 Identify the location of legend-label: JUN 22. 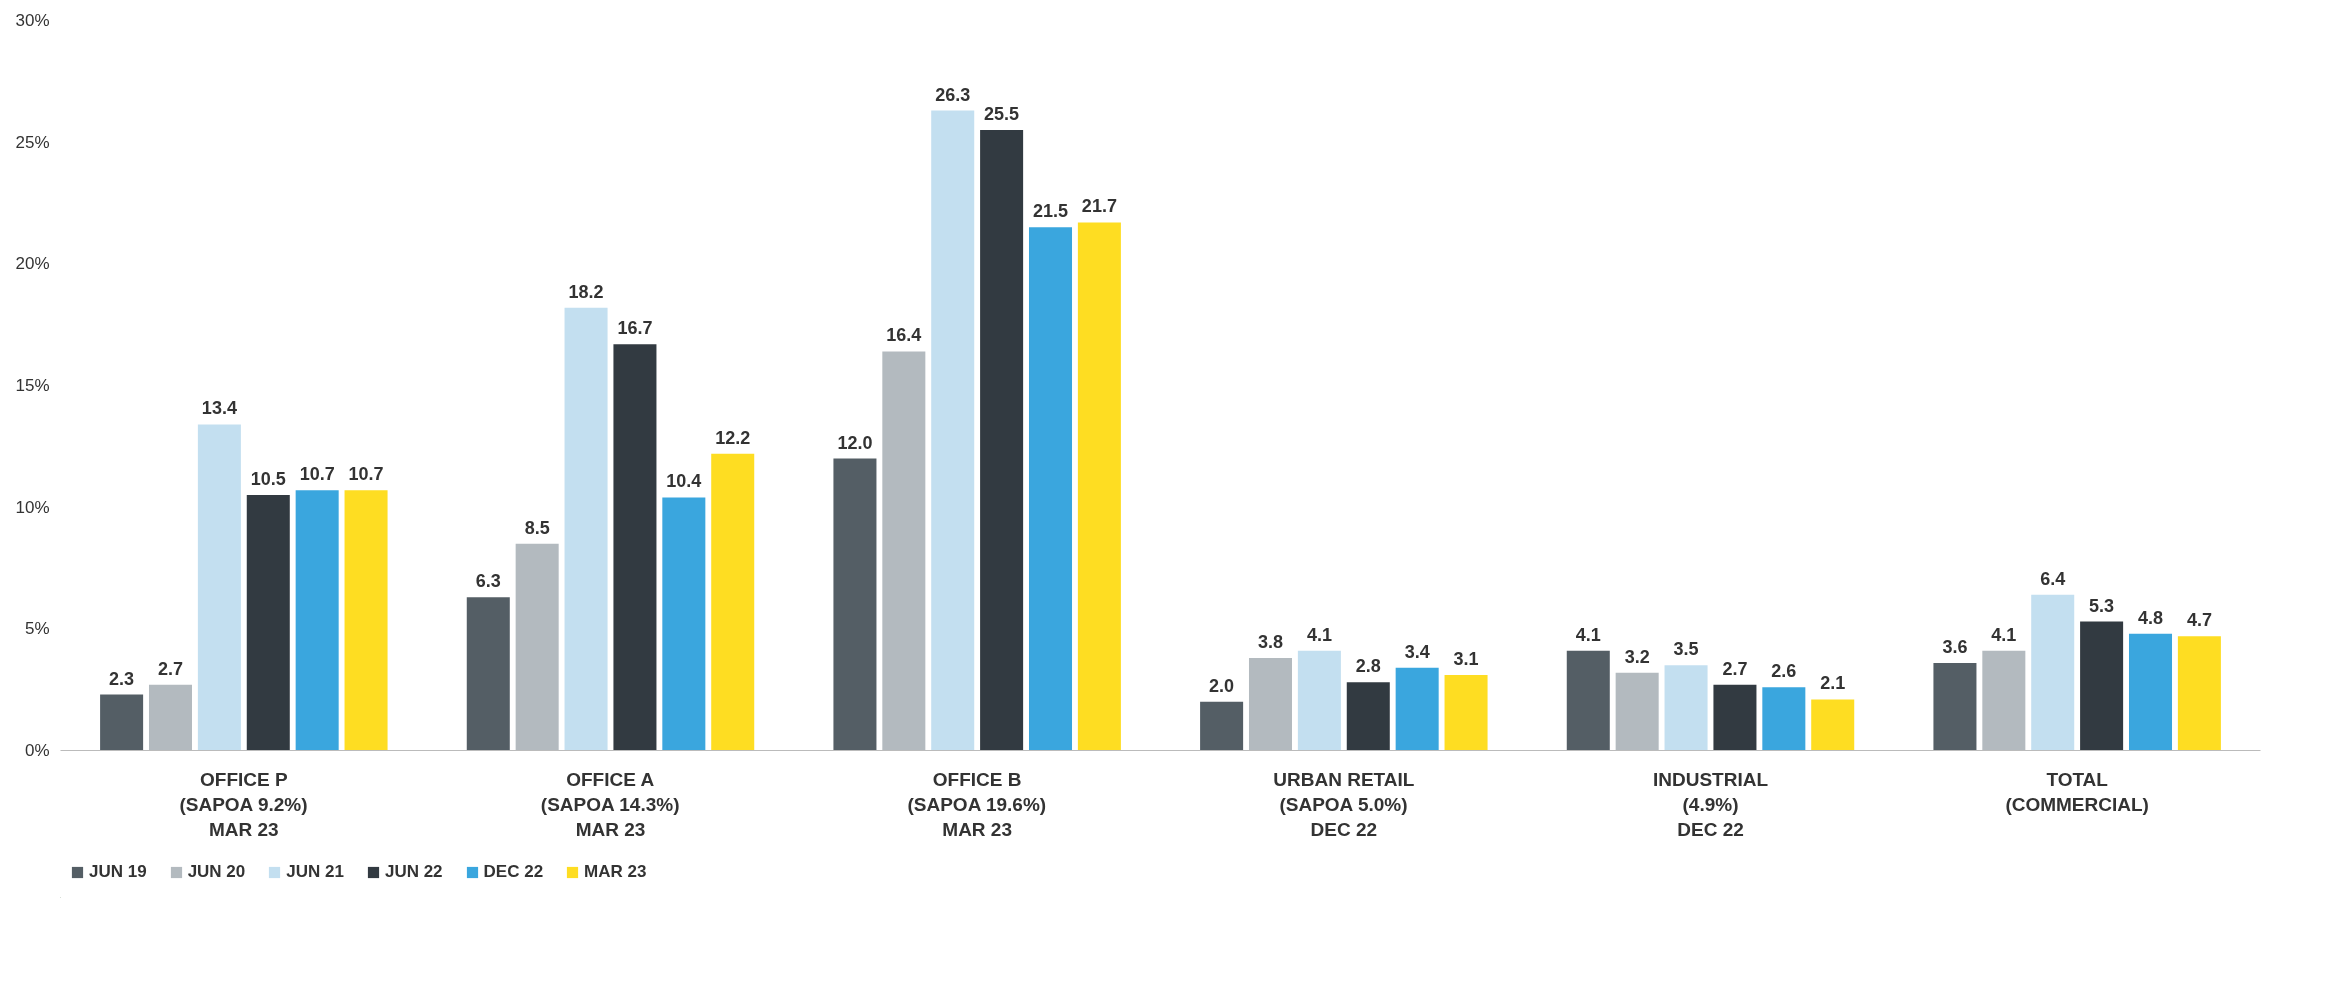
(413, 872).